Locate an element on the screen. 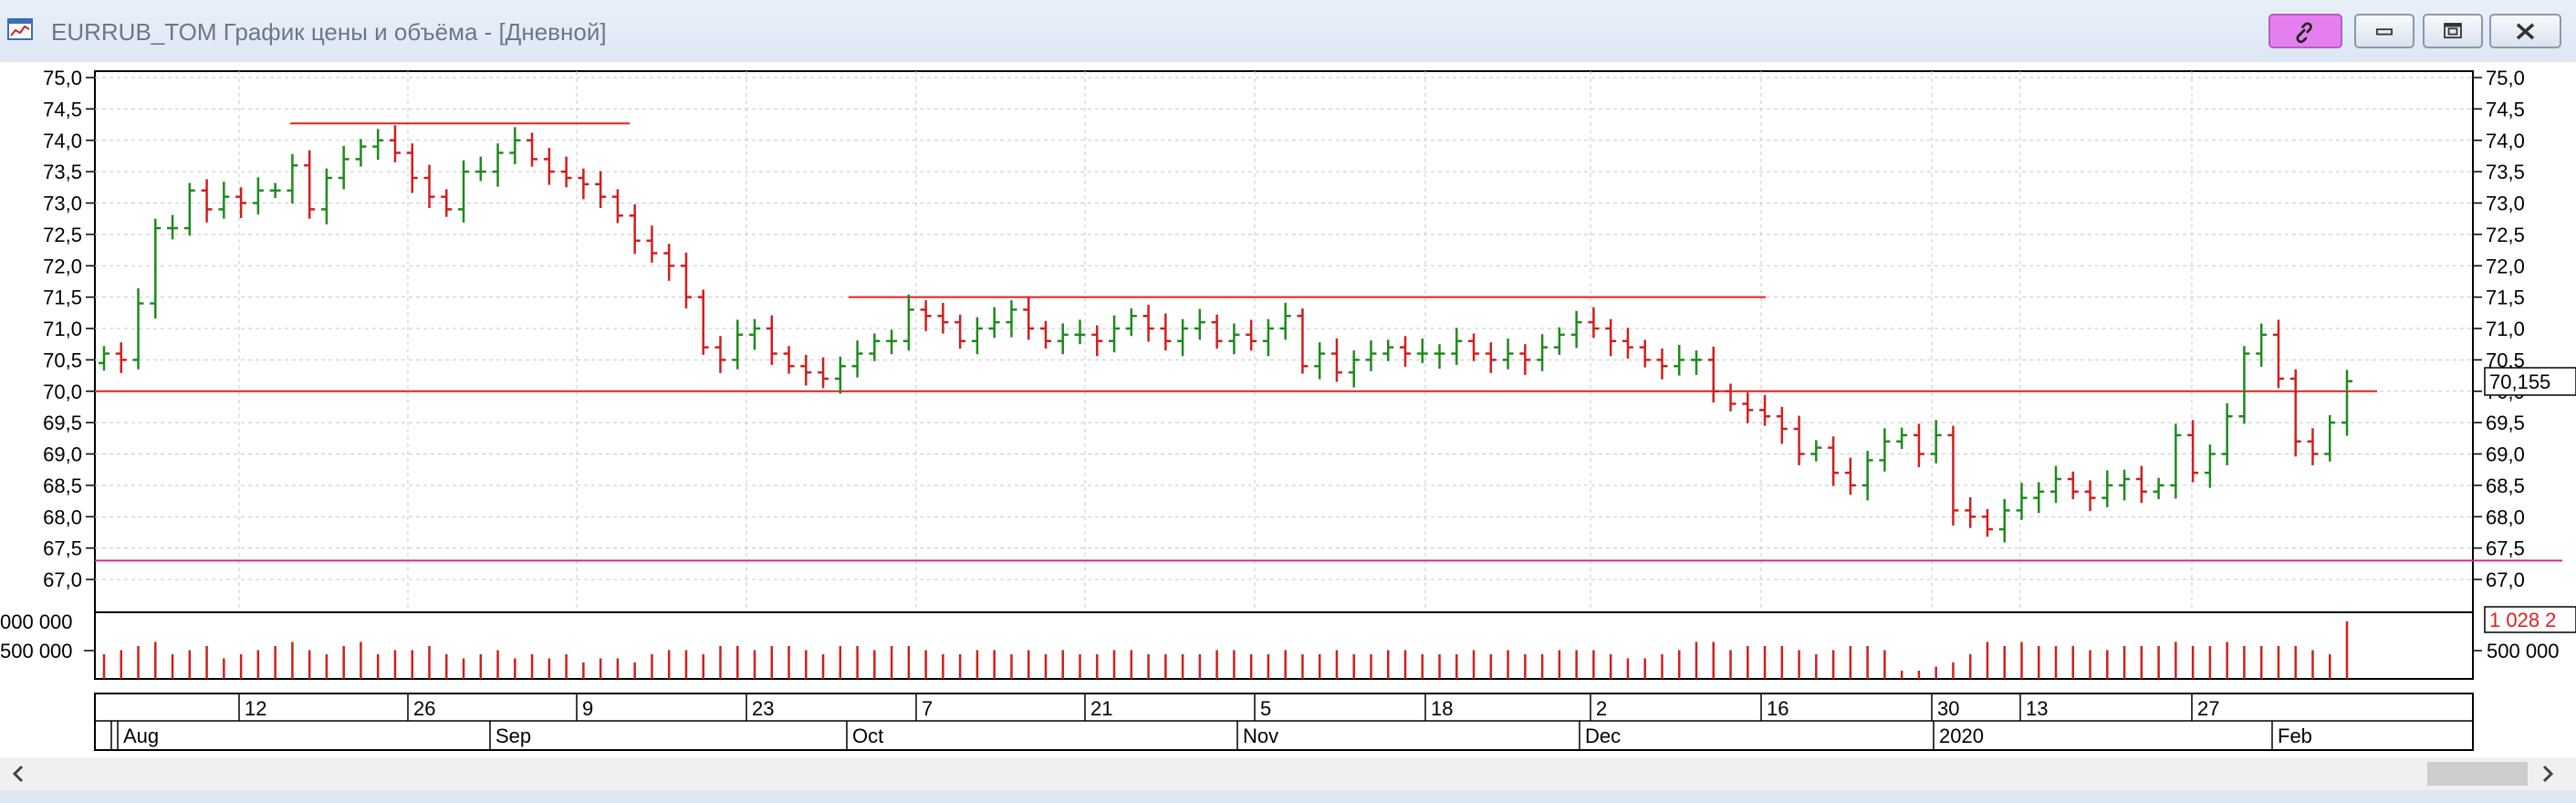  left-price-label: 71,0 is located at coordinates (62, 329).